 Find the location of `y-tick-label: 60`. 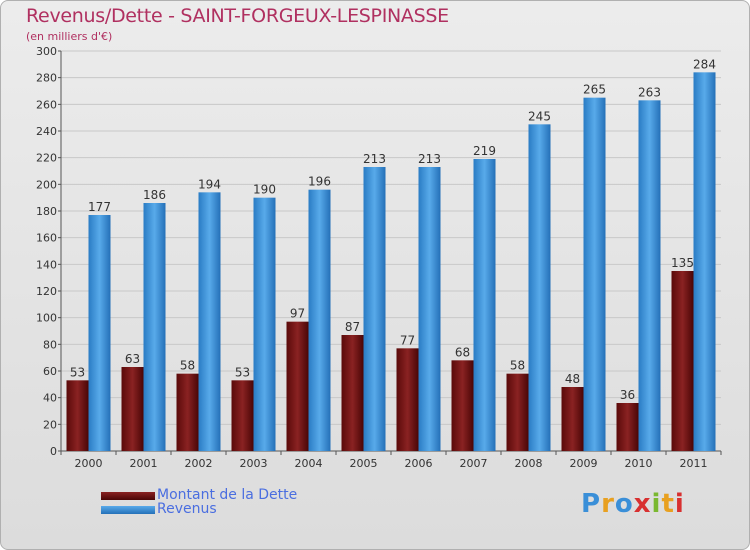

y-tick-label: 60 is located at coordinates (50, 371).